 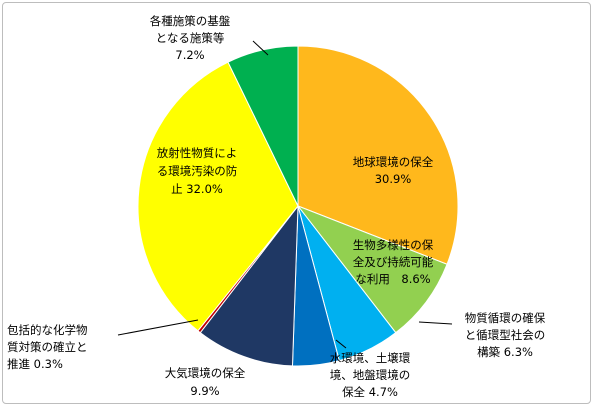 I want to click on slice-label-1: 生物多様性の保全及び持続可能な利用 8.6%, so click(x=393, y=262).